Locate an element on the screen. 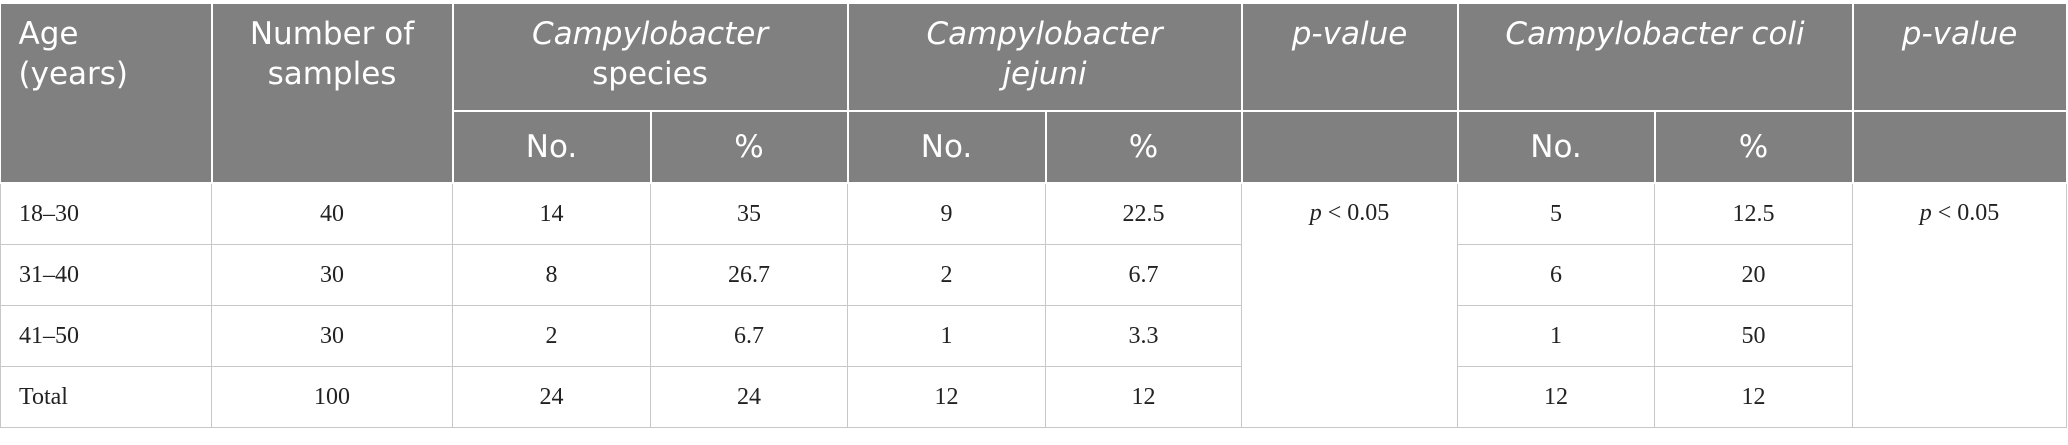 This screenshot has height=445, width=2068. table-cell: 3.3 is located at coordinates (1144, 336).